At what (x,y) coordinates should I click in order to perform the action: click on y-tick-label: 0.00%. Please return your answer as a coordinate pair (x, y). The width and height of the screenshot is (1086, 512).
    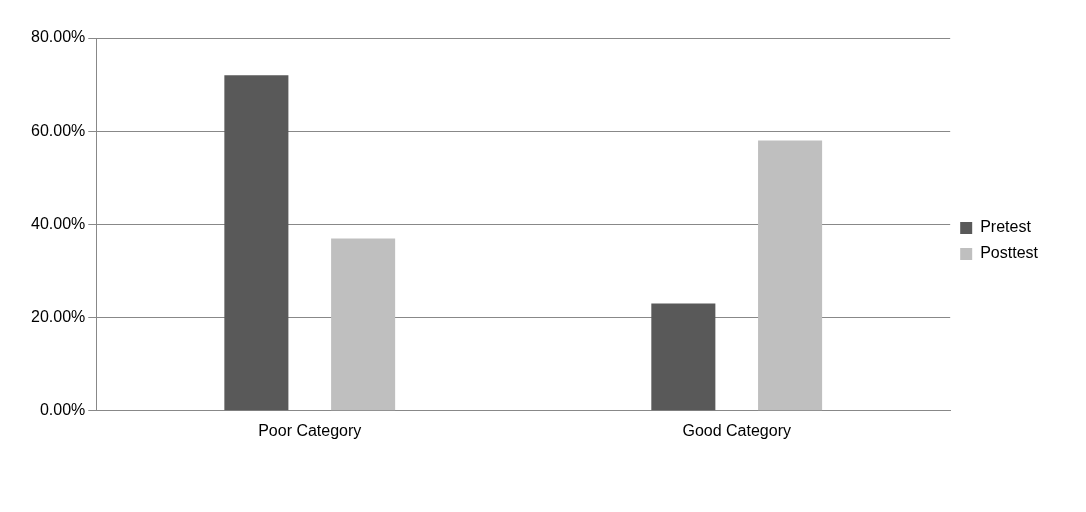
    Looking at the image, I should click on (62, 410).